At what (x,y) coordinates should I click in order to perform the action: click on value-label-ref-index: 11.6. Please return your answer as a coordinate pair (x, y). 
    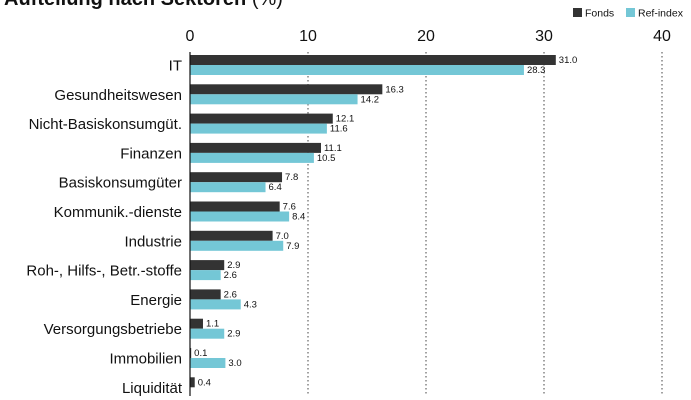
    Looking at the image, I should click on (339, 129).